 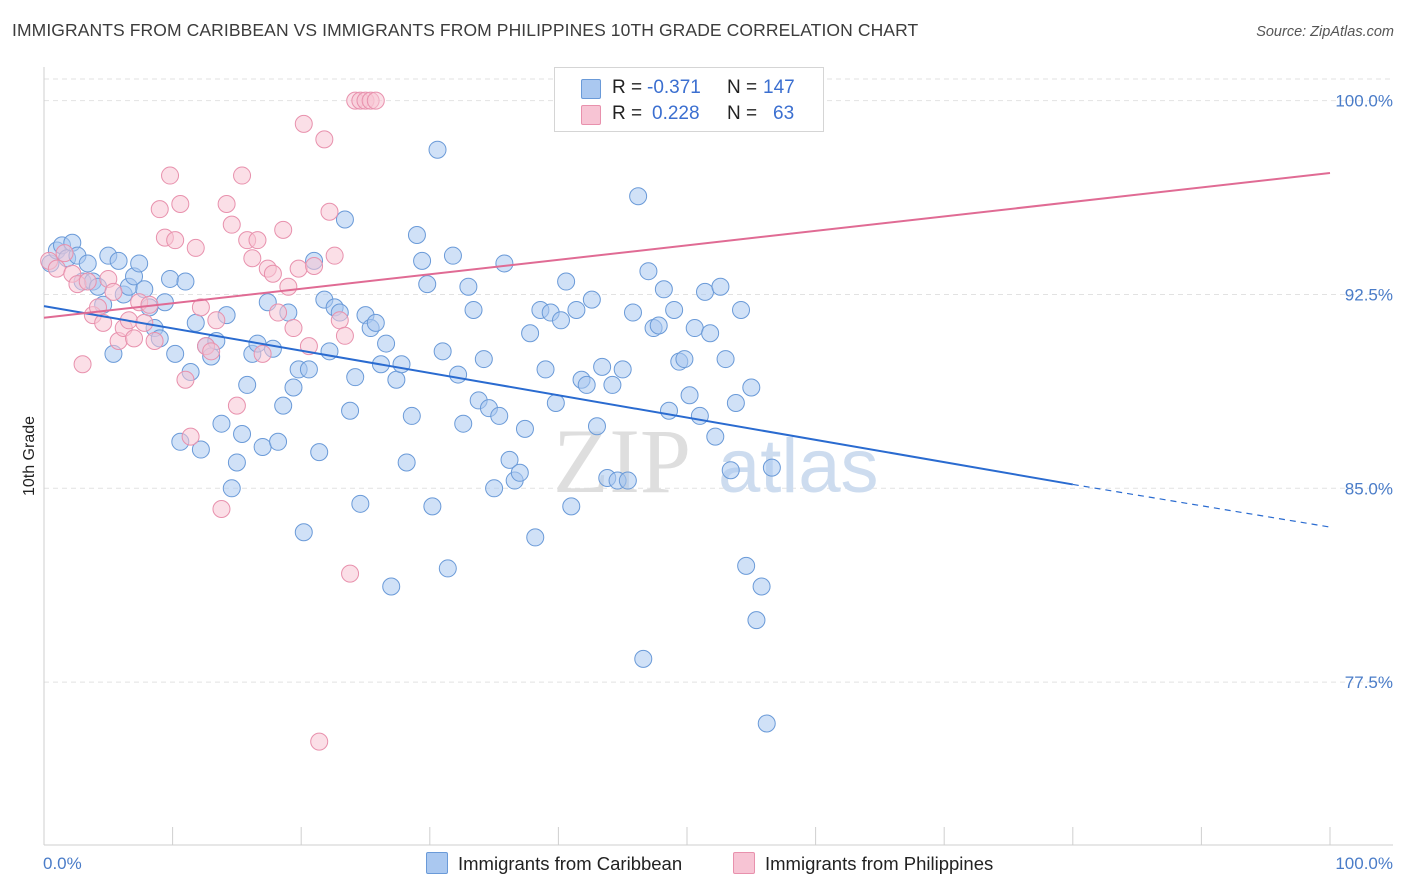 What do you see at coordinates (1325, 32) in the screenshot?
I see `source-credit: Source: ZipAtlas.com` at bounding box center [1325, 32].